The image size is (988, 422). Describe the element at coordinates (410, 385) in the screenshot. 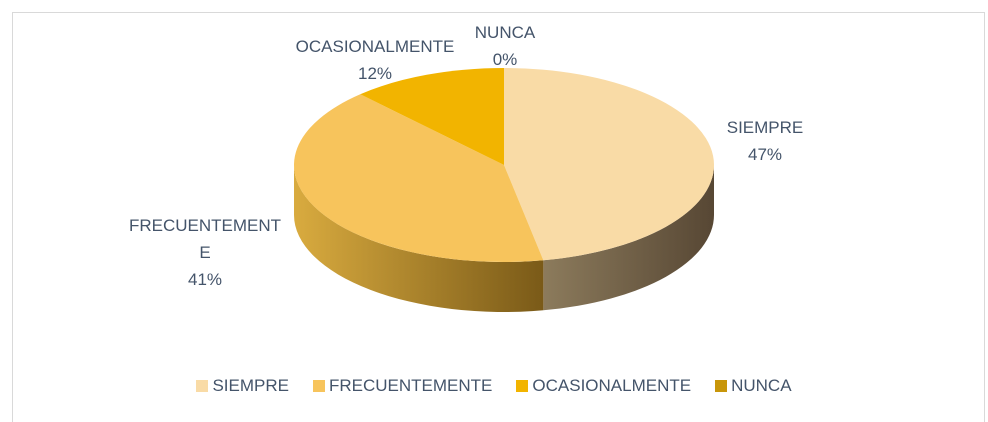

I see `legend-label: FRECUENTEMENTE` at that location.